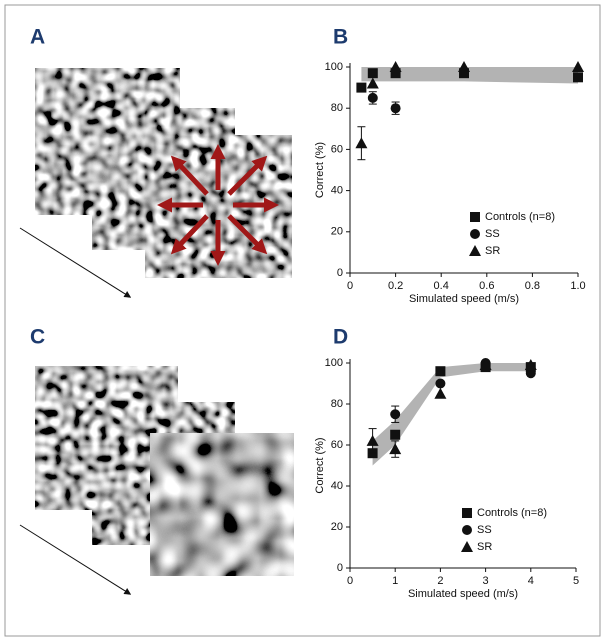 Image resolution: width=606 pixels, height=641 pixels. What do you see at coordinates (37, 337) in the screenshot?
I see `panel-label: C` at bounding box center [37, 337].